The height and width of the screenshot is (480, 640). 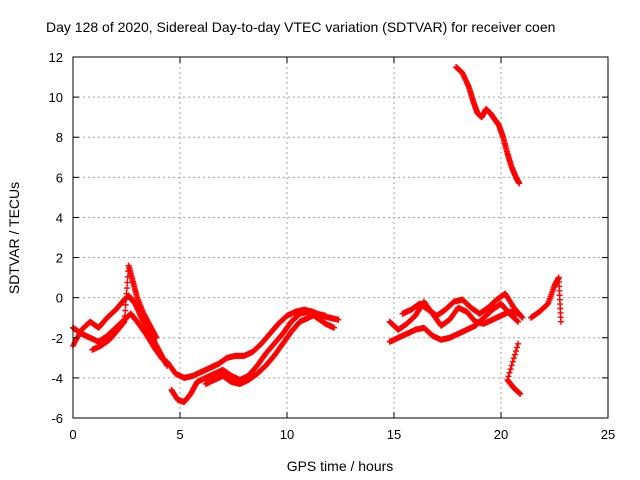 I want to click on series-track-e, so click(x=253, y=356).